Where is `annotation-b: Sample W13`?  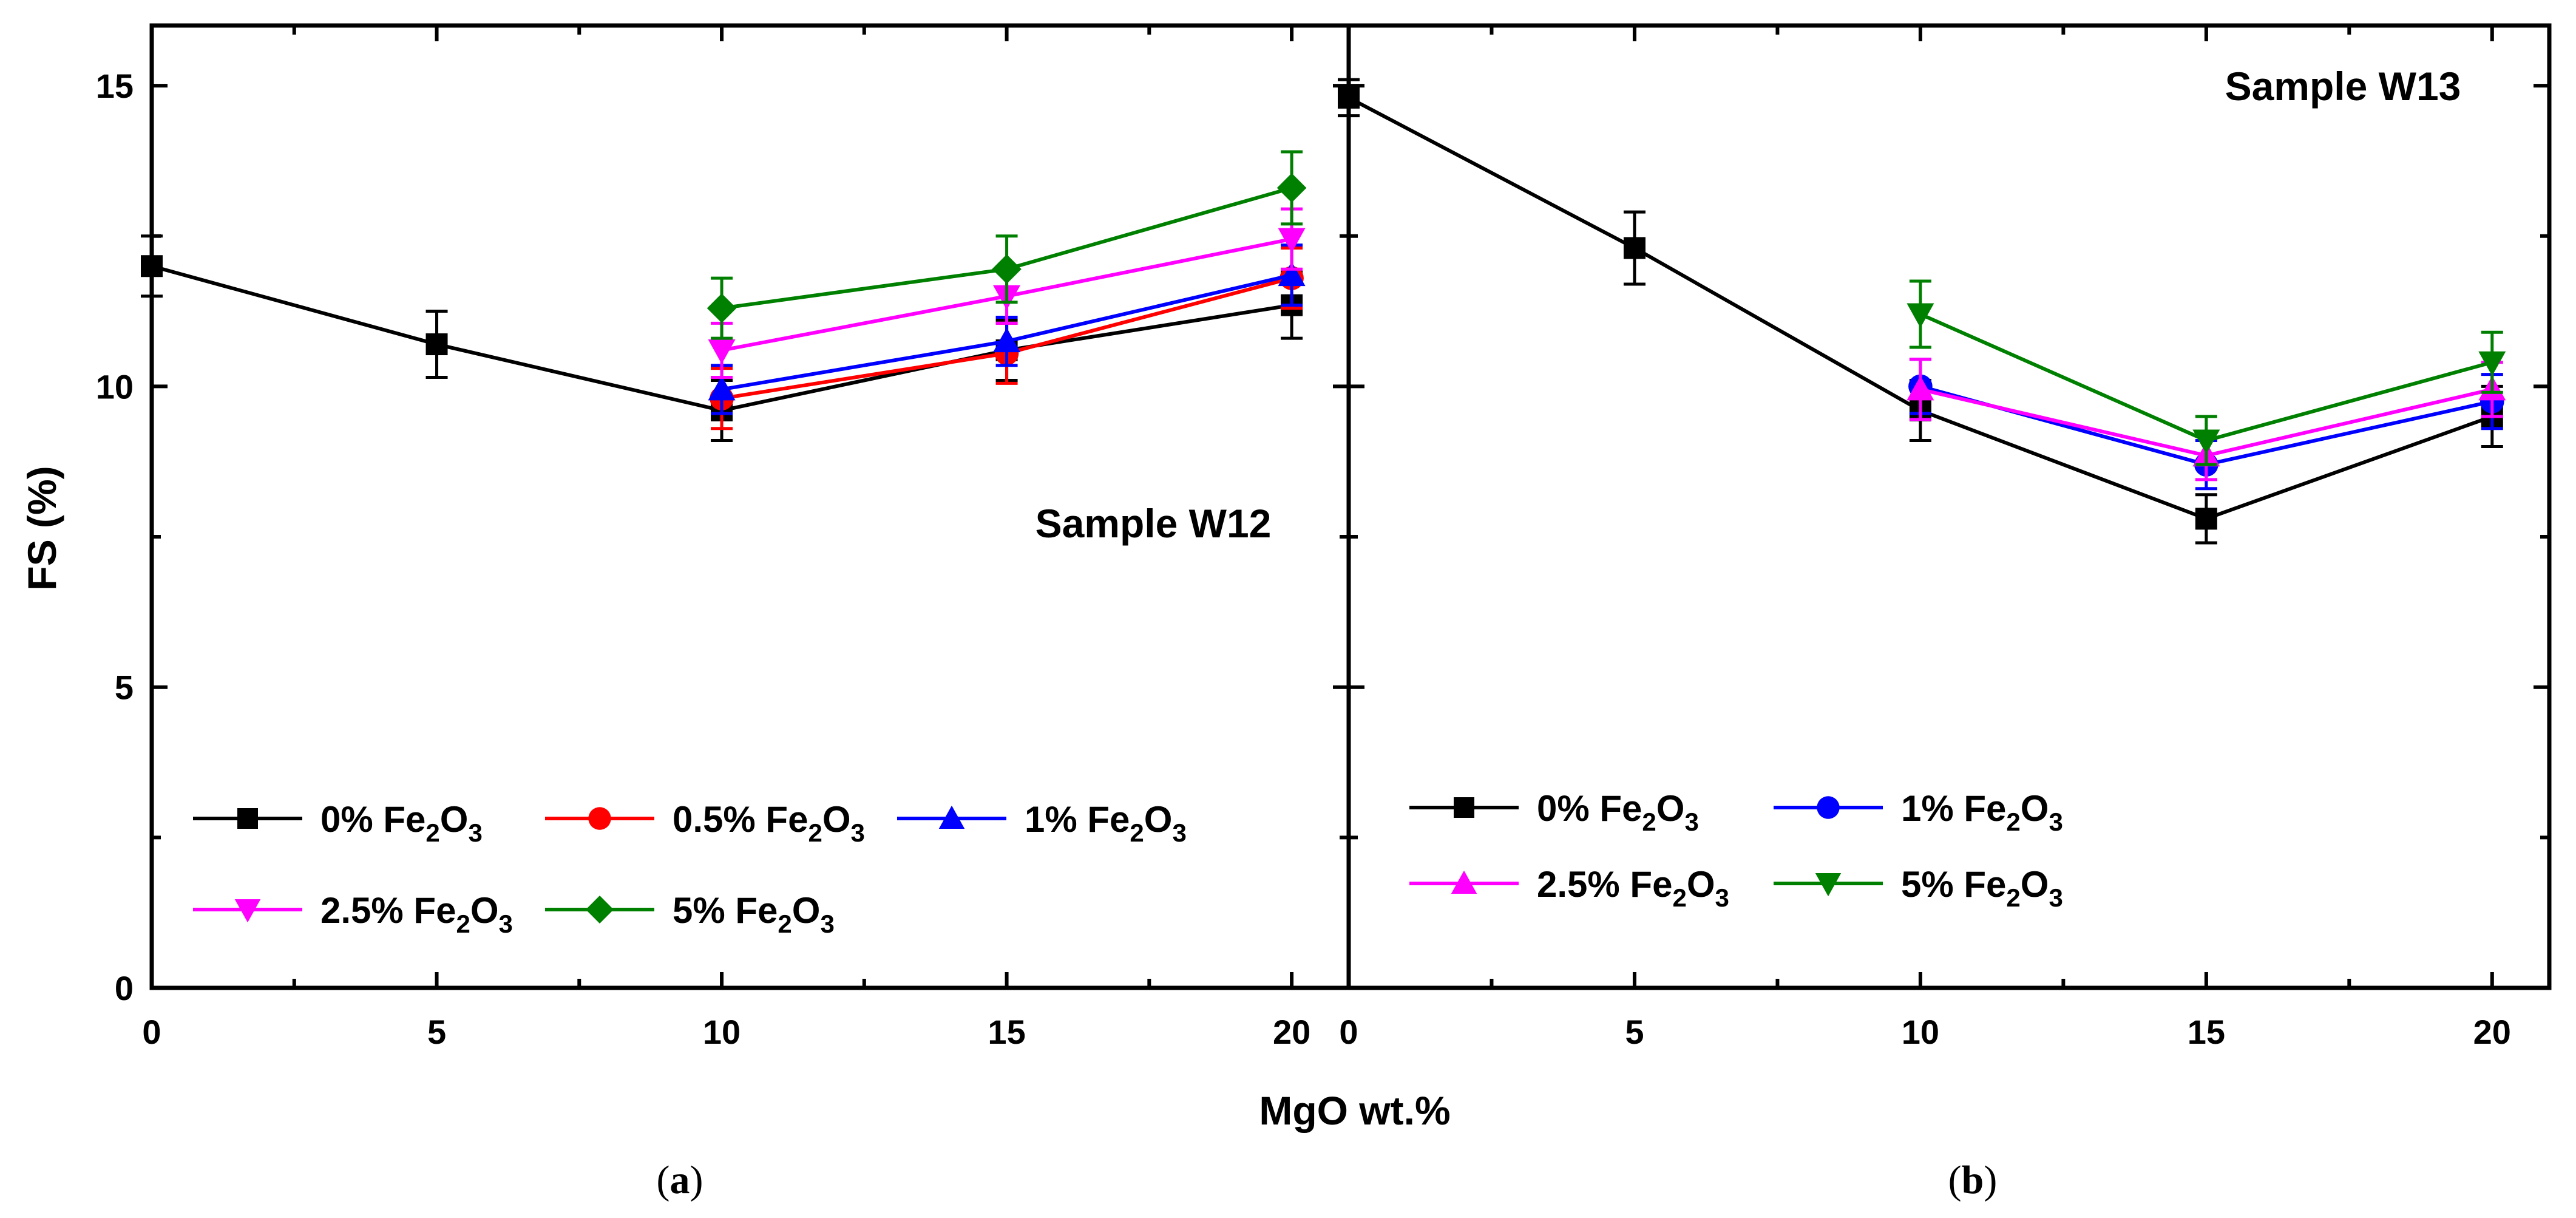 annotation-b: Sample W13 is located at coordinates (2343, 86).